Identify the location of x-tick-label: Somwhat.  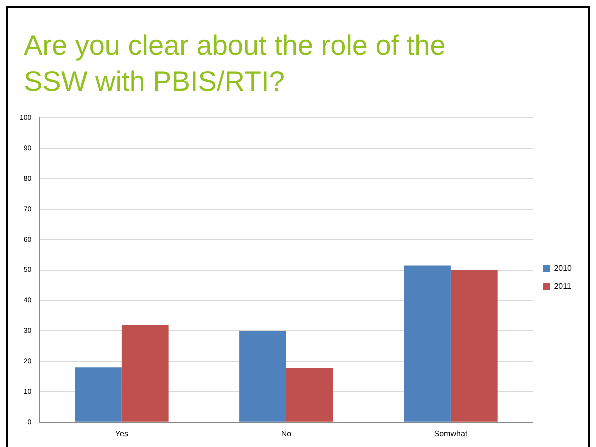
(451, 433).